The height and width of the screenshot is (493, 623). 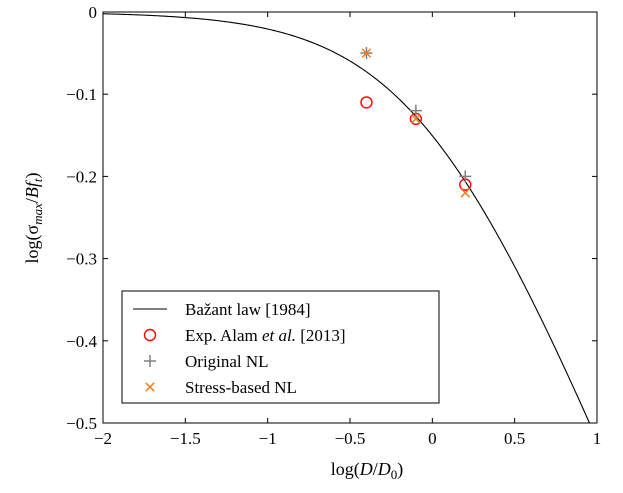 What do you see at coordinates (93, 12) in the screenshot?
I see `y-tick-label: 0` at bounding box center [93, 12].